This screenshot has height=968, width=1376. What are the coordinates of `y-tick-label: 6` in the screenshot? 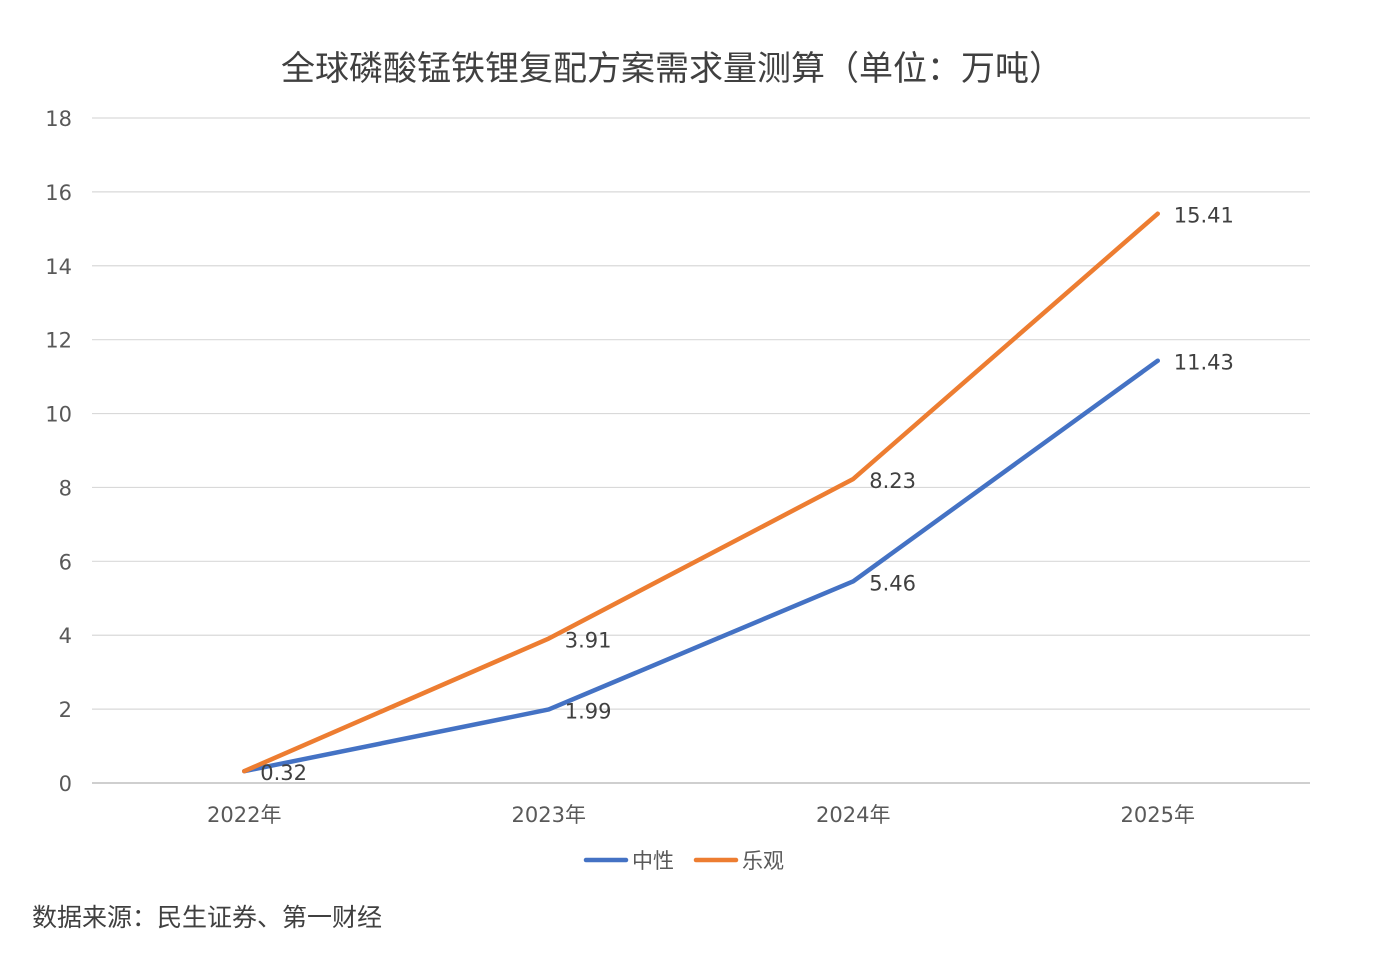 It's located at (65, 562).